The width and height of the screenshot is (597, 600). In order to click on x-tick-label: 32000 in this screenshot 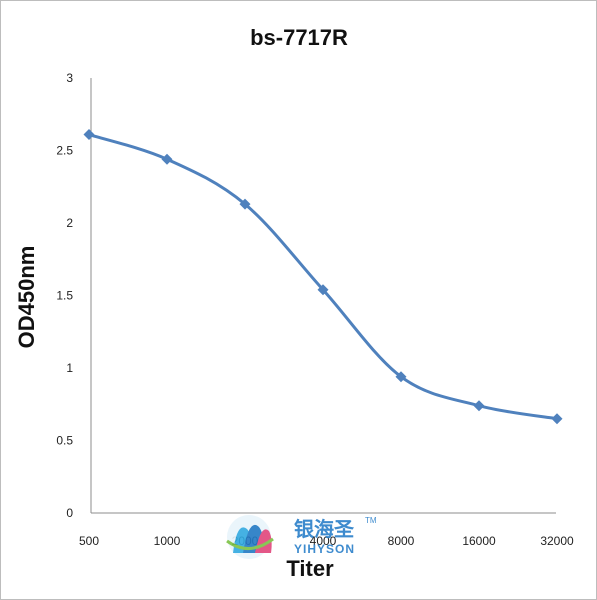, I will do `click(557, 541)`.